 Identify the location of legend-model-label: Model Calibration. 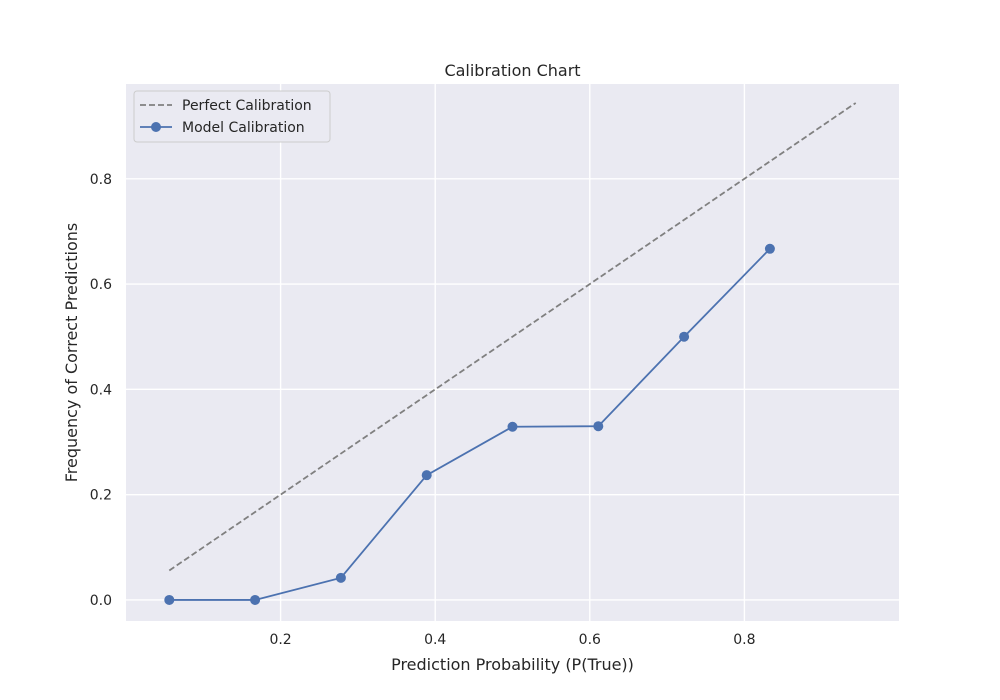
(243, 128).